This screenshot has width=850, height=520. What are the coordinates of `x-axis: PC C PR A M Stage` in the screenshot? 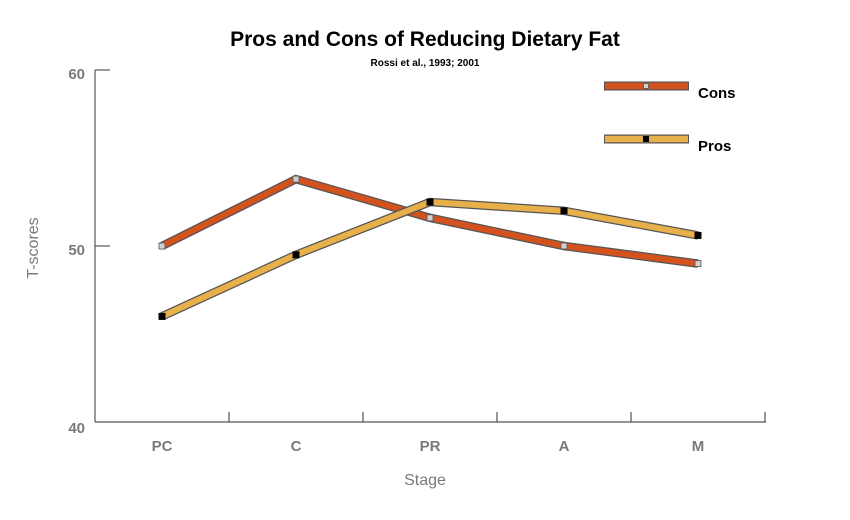 It's located at (430, 450).